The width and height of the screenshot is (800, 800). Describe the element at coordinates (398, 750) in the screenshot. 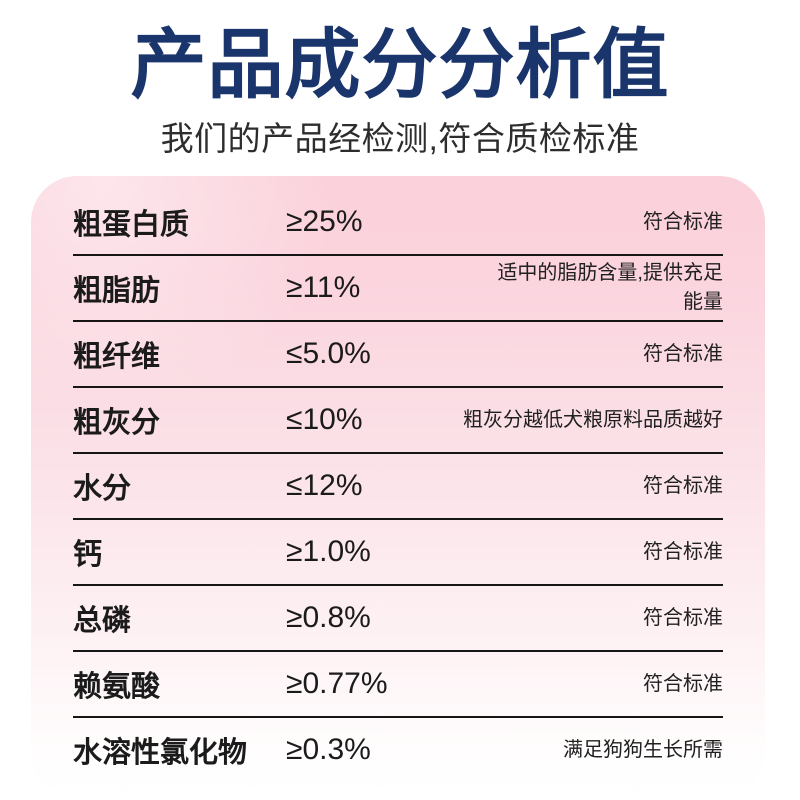

I see `table-row: 水溶性氯化物 ≥0.3% 满足狗狗生长所需` at that location.